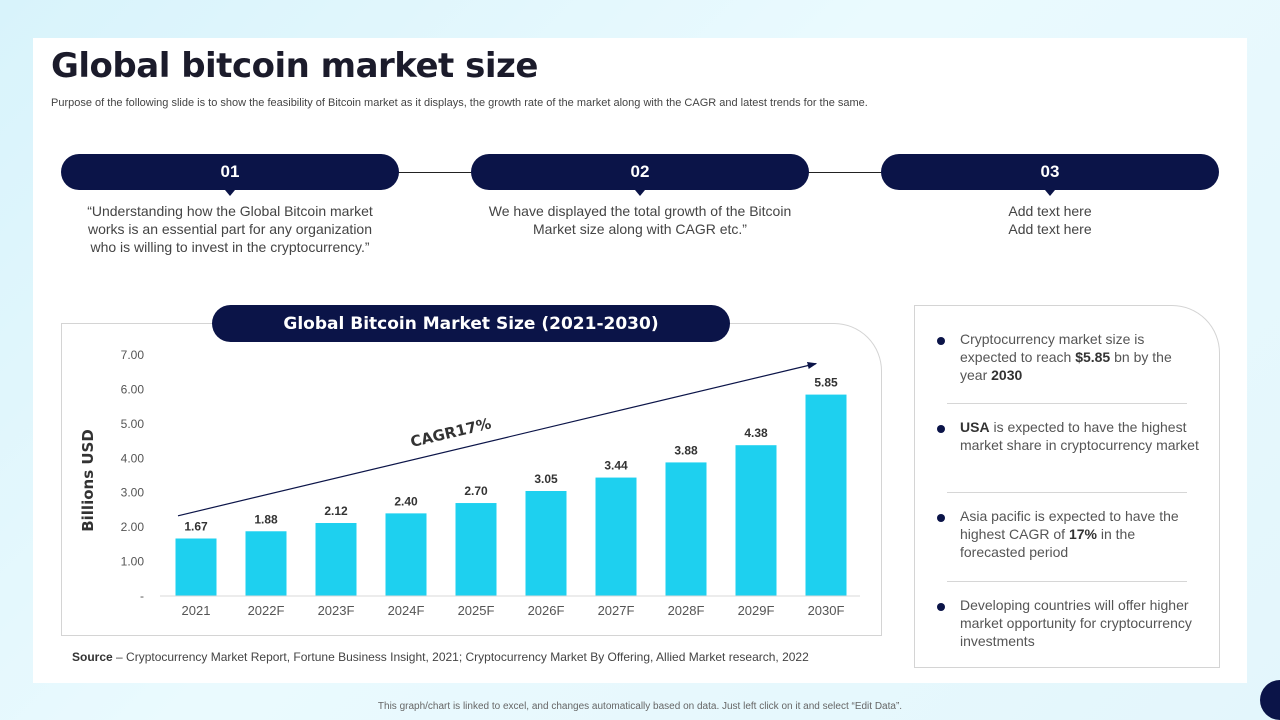  Describe the element at coordinates (406, 554) in the screenshot. I see `bar-2024f` at that location.